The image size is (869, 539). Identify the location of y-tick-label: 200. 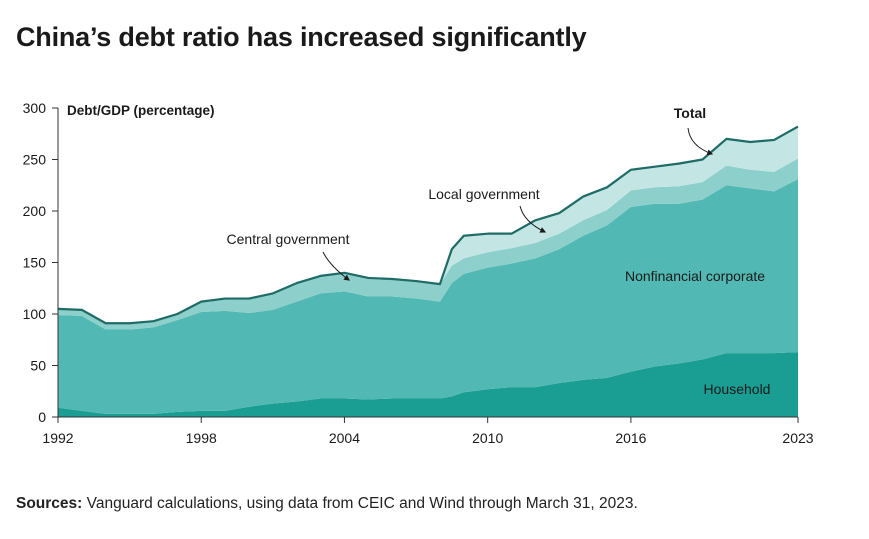
(35, 211).